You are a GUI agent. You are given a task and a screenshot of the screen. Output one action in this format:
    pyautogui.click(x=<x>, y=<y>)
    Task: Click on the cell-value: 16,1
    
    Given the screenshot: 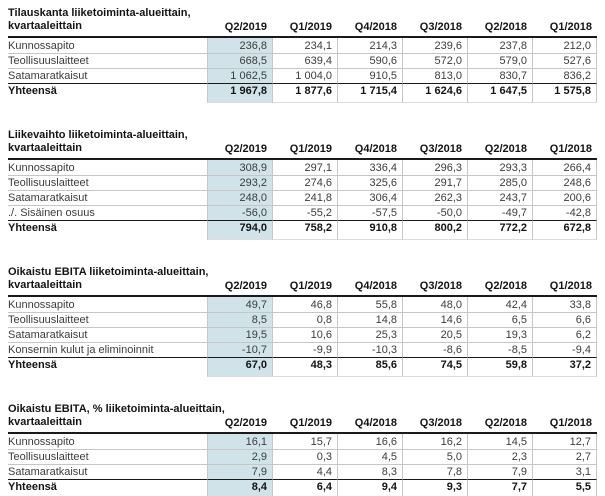 What is the action you would take?
    pyautogui.click(x=239, y=441)
    